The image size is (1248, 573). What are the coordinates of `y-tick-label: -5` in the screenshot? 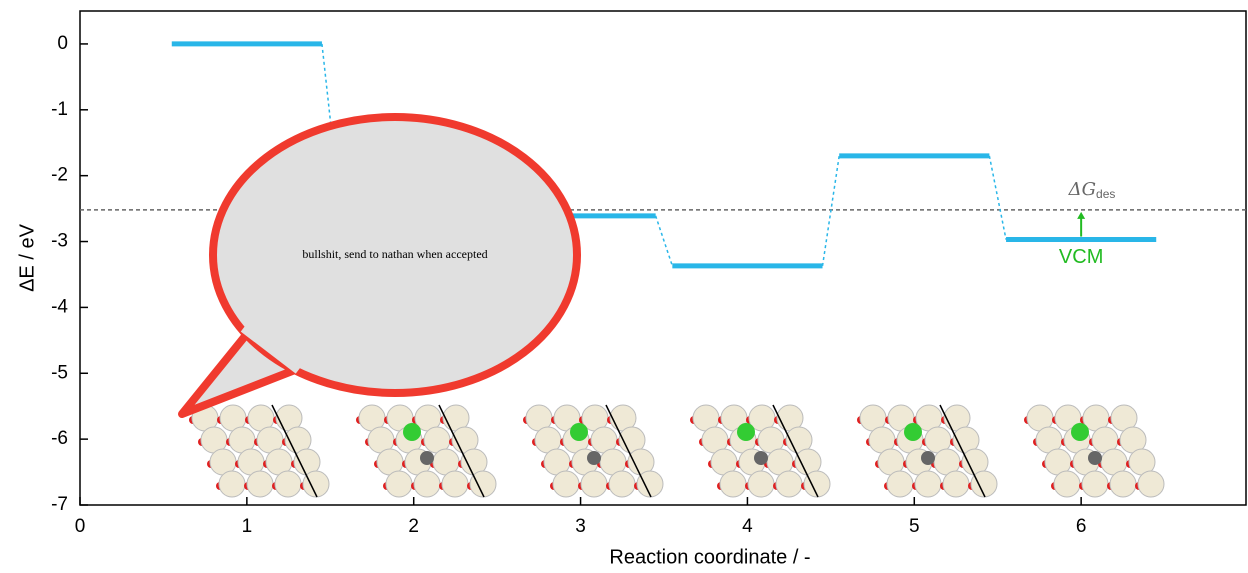 It's located at (59, 372).